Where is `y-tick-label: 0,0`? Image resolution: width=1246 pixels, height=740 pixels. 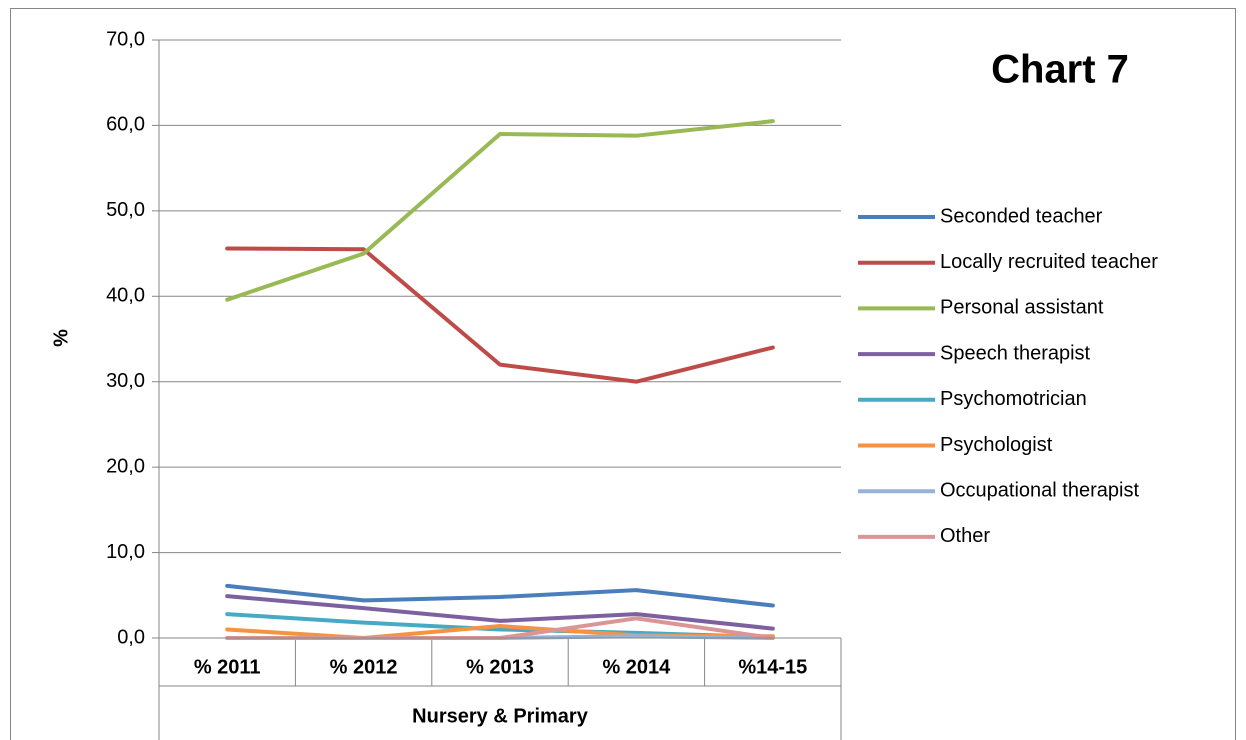 y-tick-label: 0,0 is located at coordinates (131, 637).